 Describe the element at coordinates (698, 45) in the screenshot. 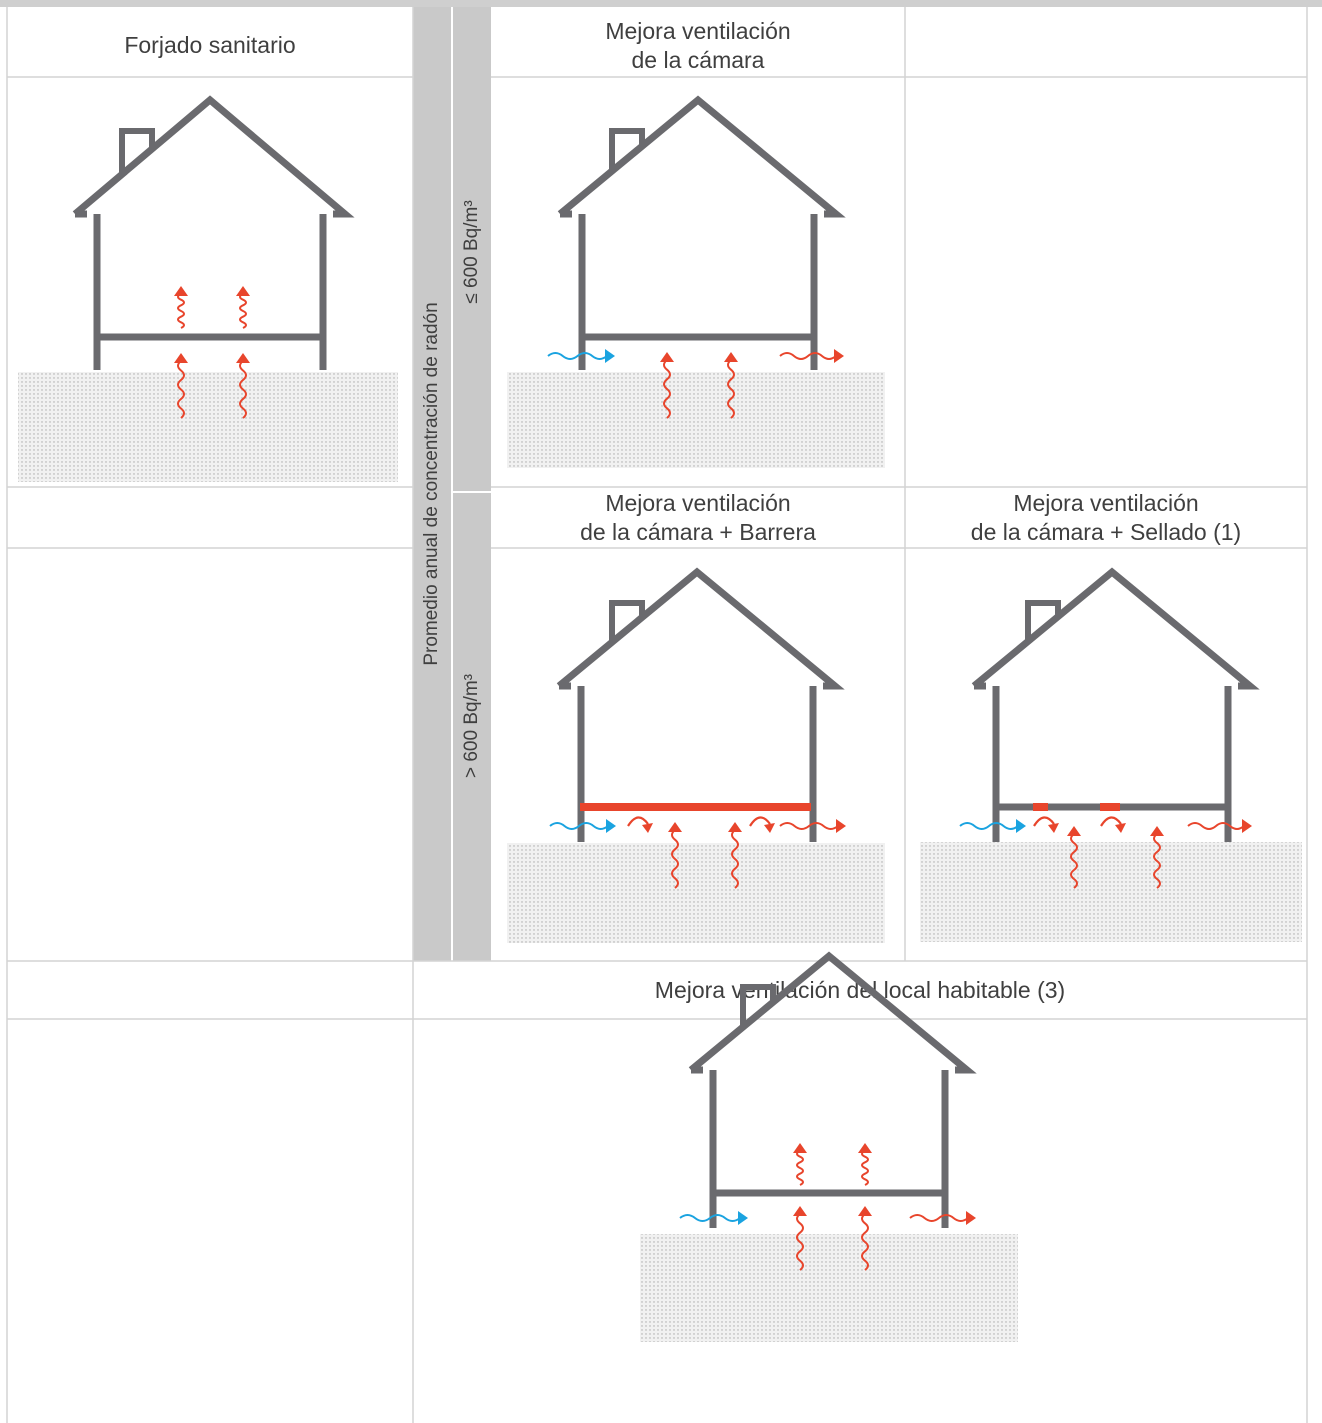

I see `header-mejora-camara: Mejora ventilación de la cámara` at that location.